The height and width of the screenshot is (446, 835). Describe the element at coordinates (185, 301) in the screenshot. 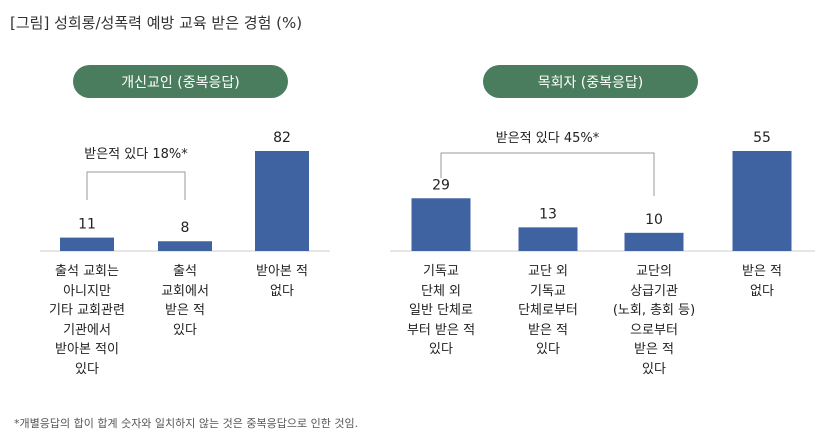

I see `category-label: 출석 교회에서 받은 적 있다` at that location.